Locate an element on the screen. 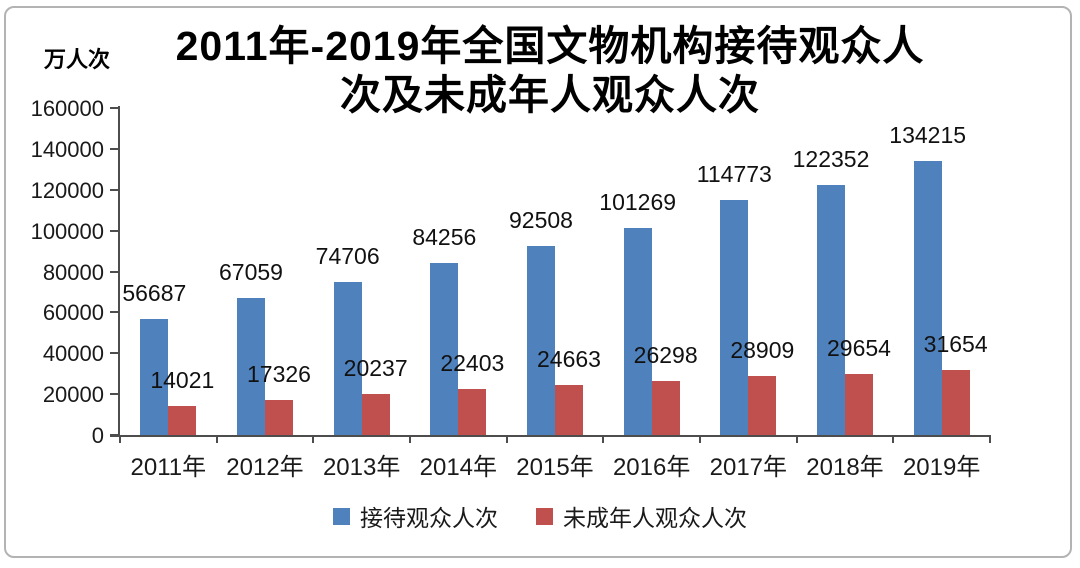  x-axis-category-label: 2016年 is located at coordinates (651, 467).